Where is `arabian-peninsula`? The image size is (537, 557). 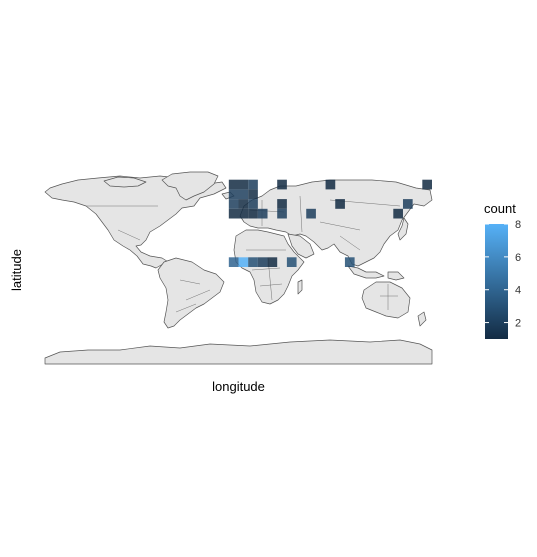 arabian-peninsula is located at coordinates (301, 246).